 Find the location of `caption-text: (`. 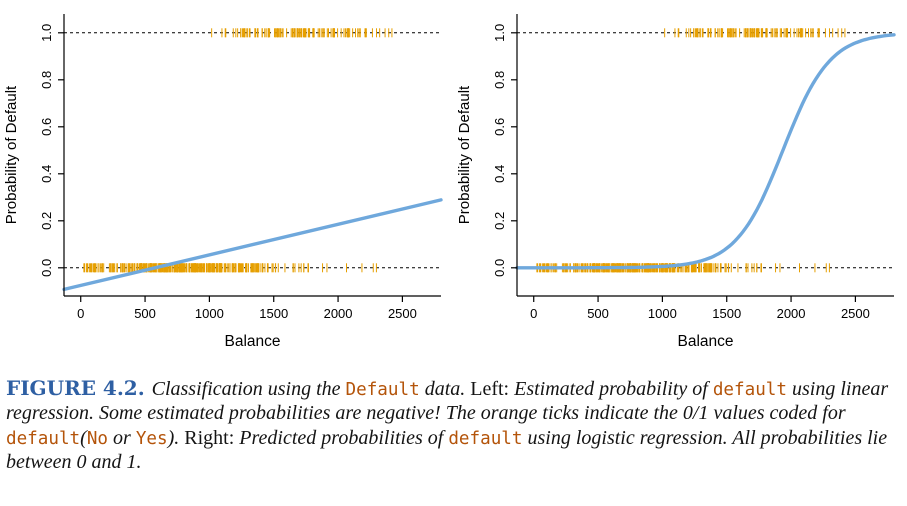

caption-text: ( is located at coordinates (83, 437).